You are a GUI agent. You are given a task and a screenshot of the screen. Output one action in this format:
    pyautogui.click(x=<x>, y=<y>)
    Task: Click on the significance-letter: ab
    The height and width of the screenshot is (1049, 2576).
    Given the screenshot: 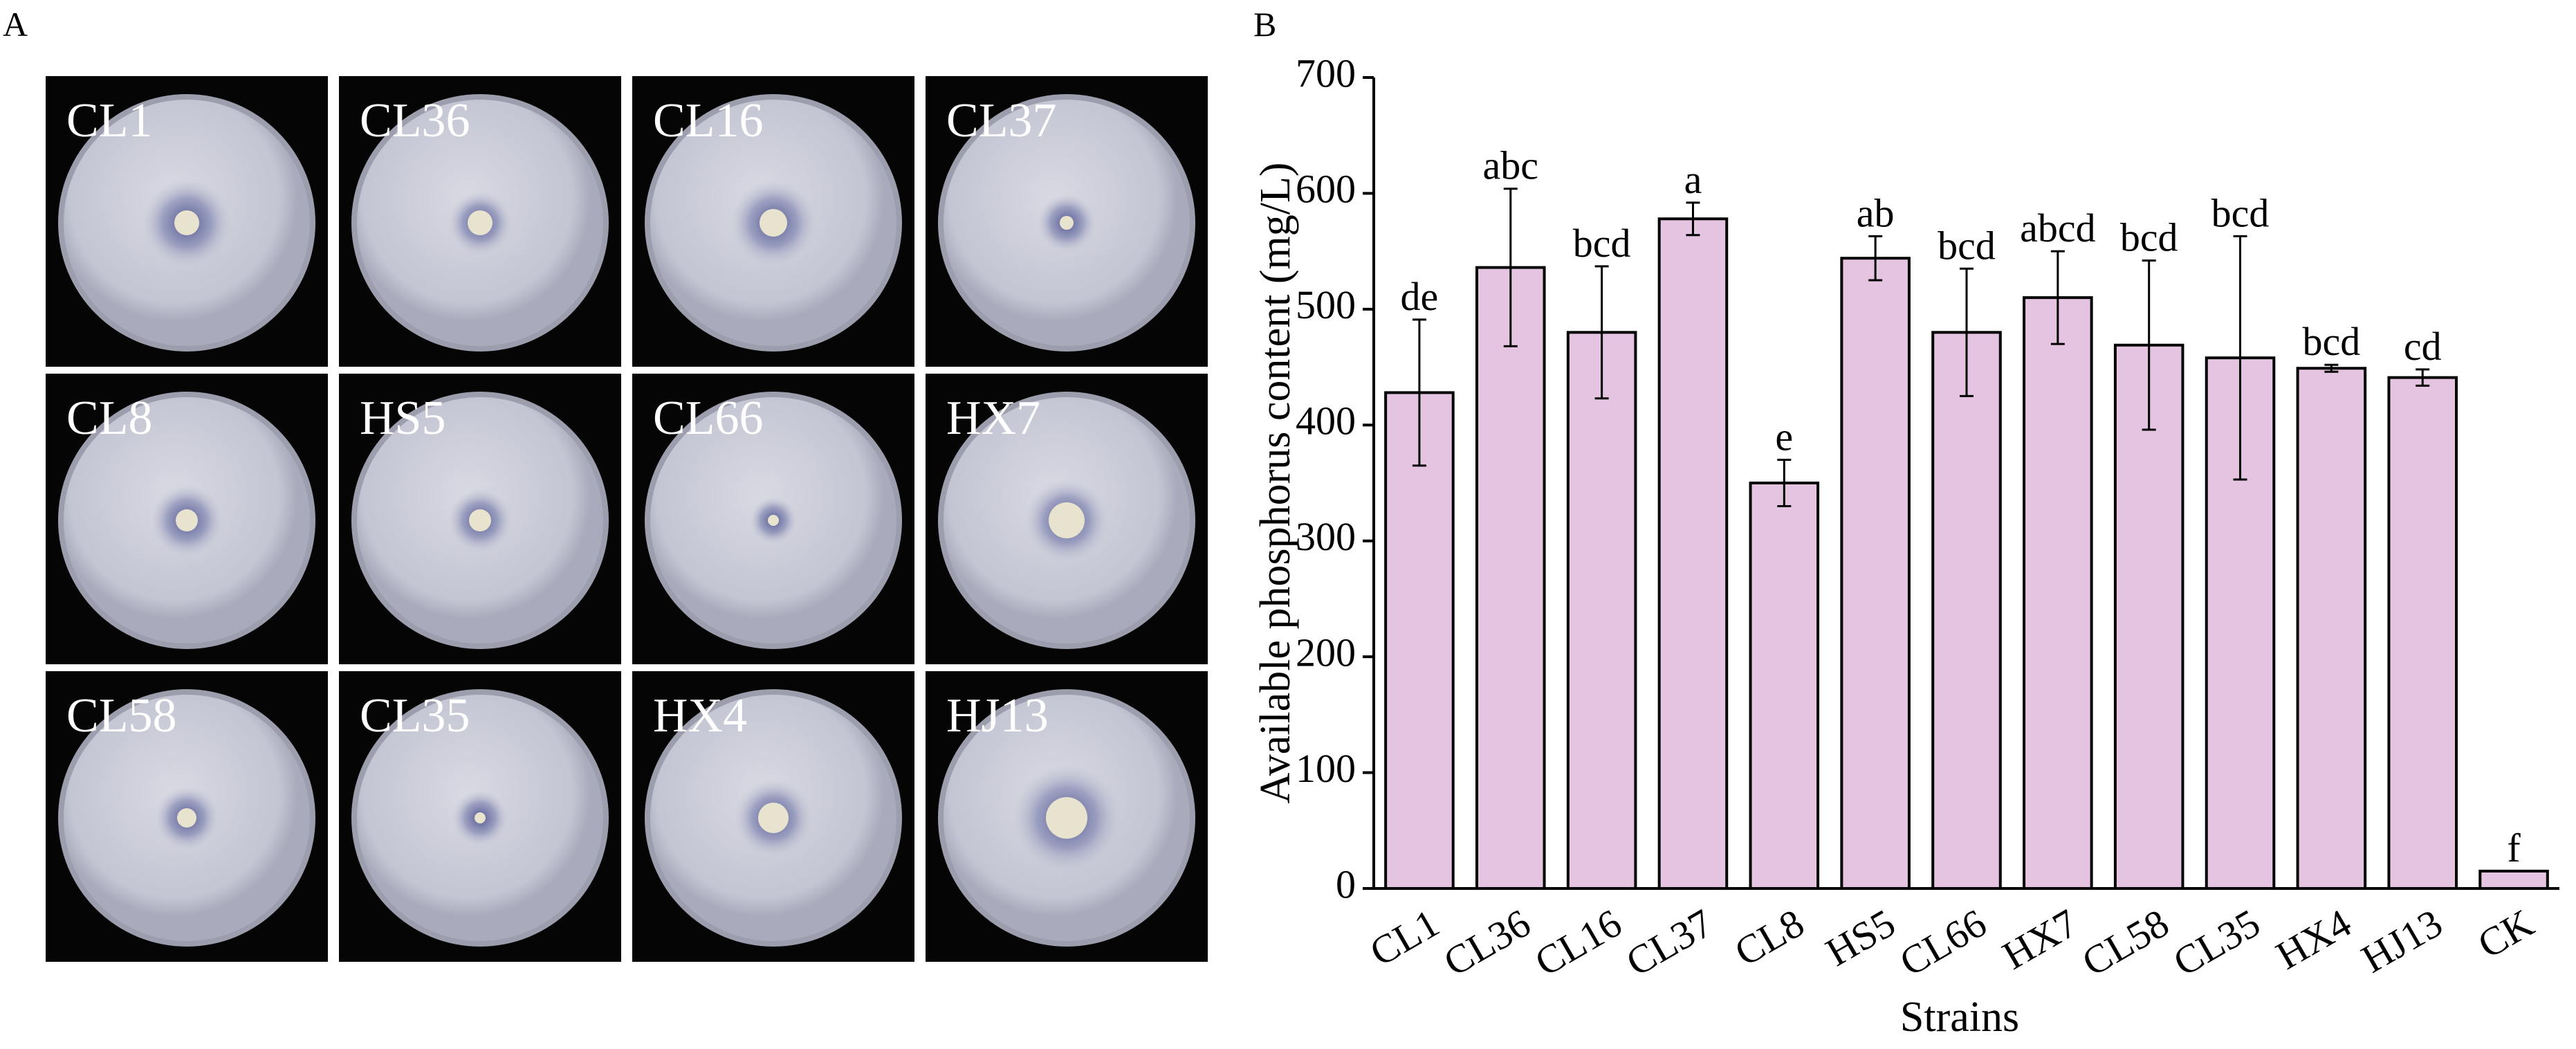 What is the action you would take?
    pyautogui.click(x=1876, y=212)
    